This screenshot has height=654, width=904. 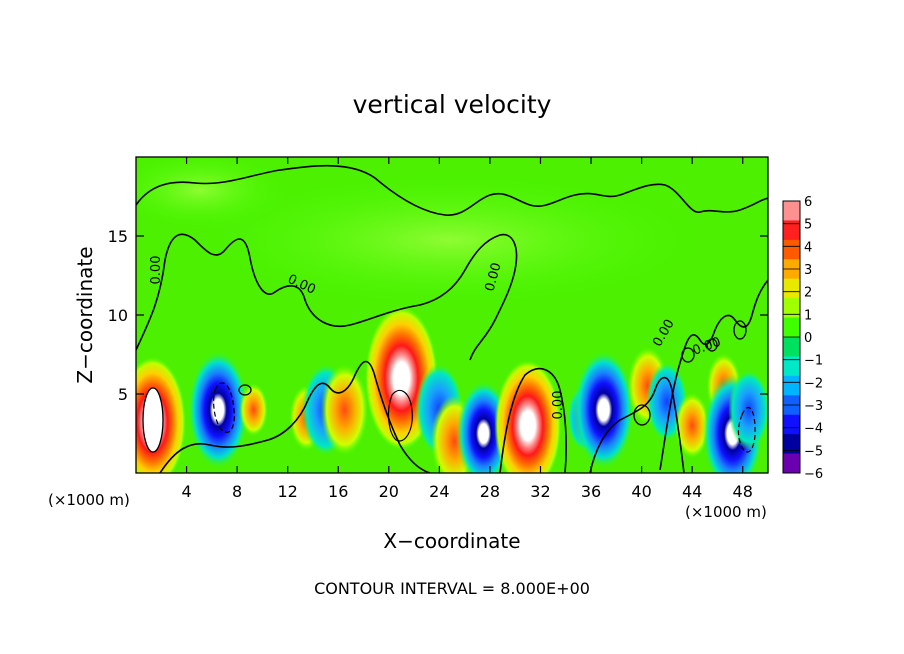 I want to click on upper-pale-band, so click(x=450, y=240).